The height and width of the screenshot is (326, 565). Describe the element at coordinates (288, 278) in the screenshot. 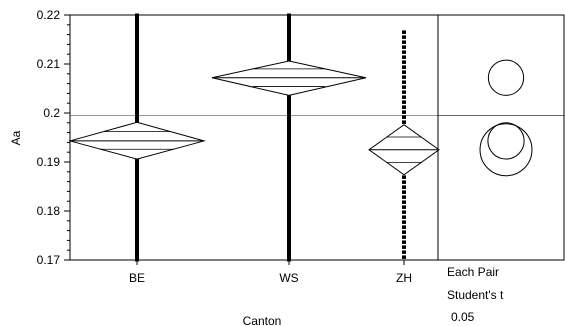

I see `x-tick-label: WS` at that location.